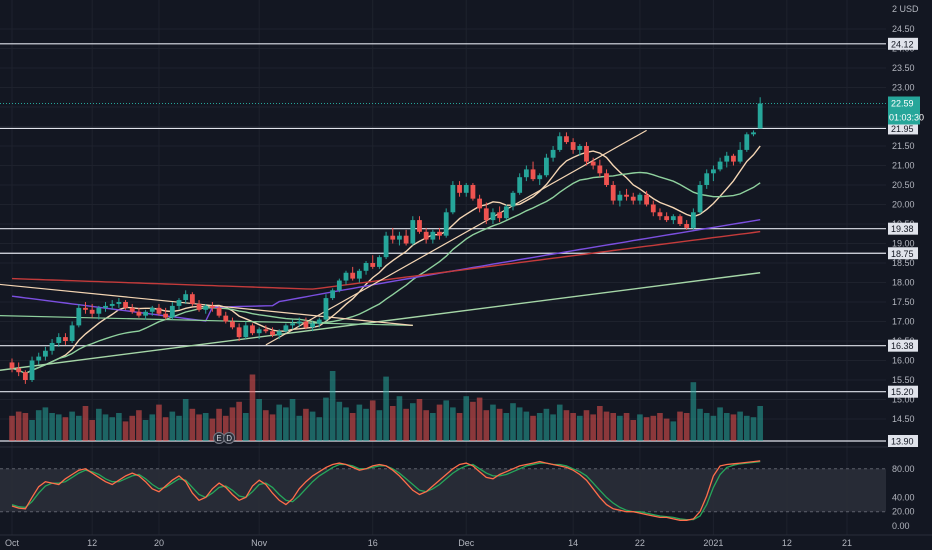 The height and width of the screenshot is (550, 932). What do you see at coordinates (903, 469) in the screenshot?
I see `stoch-tick-label: 80.00` at bounding box center [903, 469].